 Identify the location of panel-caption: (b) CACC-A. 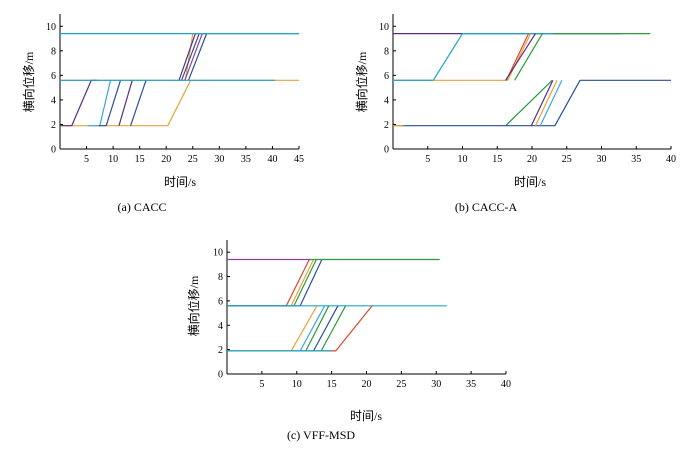
(486, 207).